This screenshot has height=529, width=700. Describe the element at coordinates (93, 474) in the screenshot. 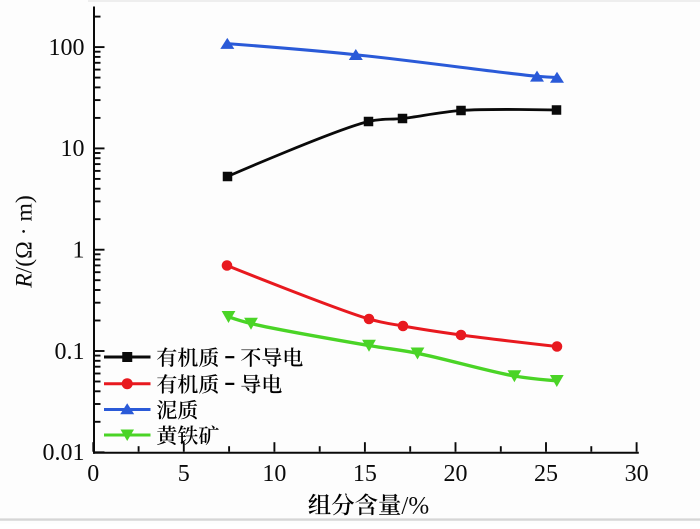

I see `svg-text: 0` at that location.